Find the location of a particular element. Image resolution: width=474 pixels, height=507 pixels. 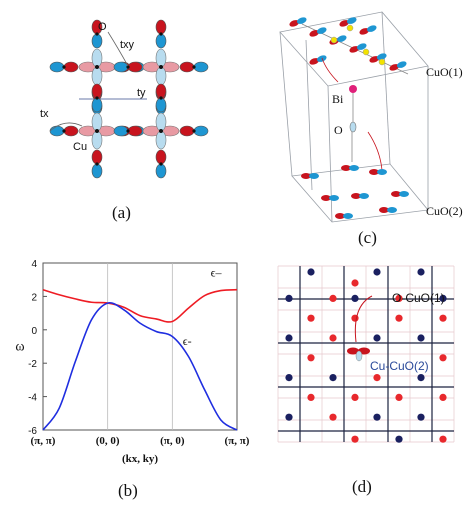

label-txy: txy is located at coordinates (127, 45).